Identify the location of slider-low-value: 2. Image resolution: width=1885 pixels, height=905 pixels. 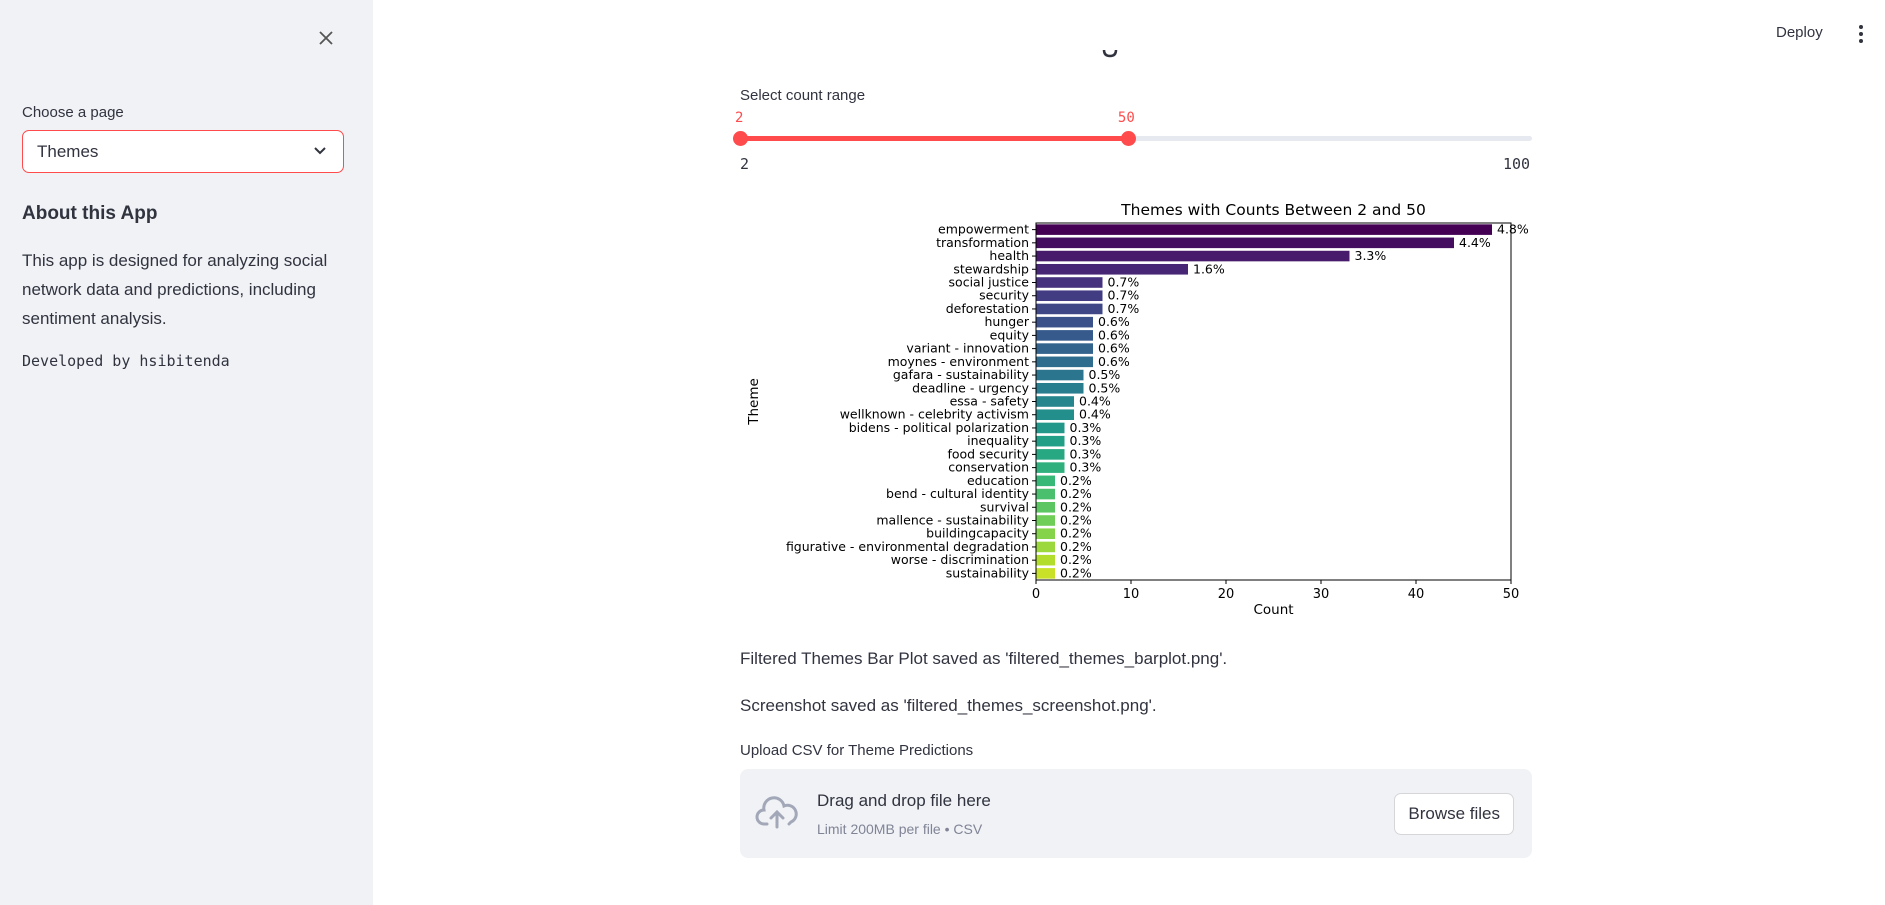
(739, 118).